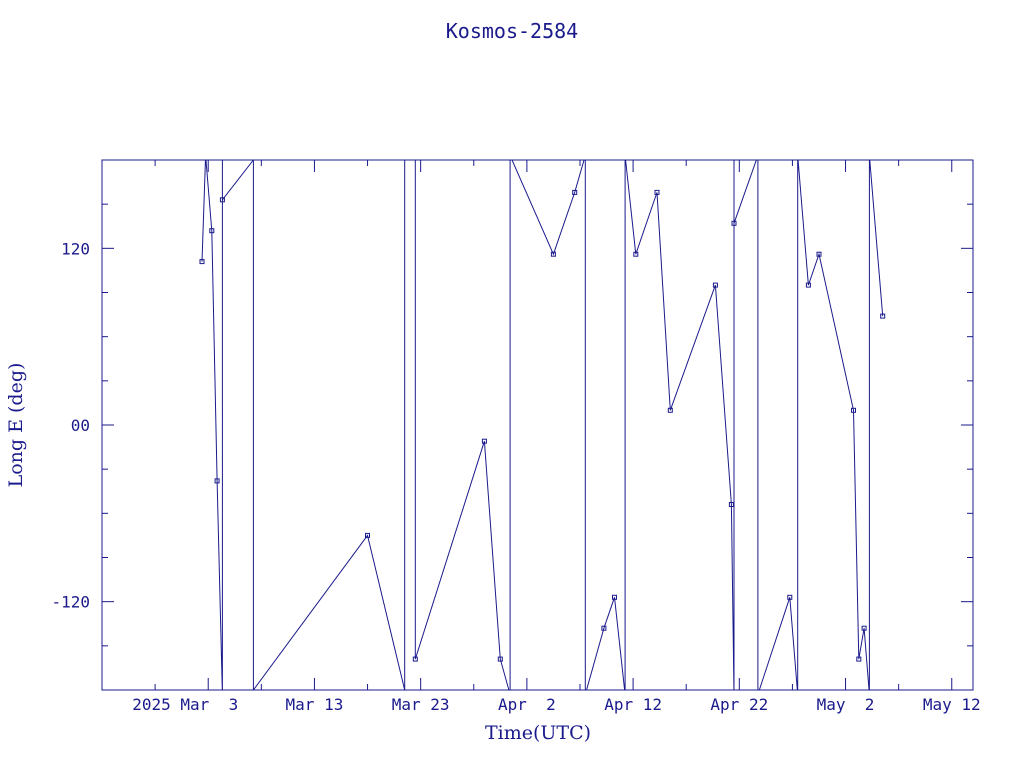 Image resolution: width=1024 pixels, height=768 pixels. Describe the element at coordinates (315, 704) in the screenshot. I see `x-tick-label: Mar 13` at that location.